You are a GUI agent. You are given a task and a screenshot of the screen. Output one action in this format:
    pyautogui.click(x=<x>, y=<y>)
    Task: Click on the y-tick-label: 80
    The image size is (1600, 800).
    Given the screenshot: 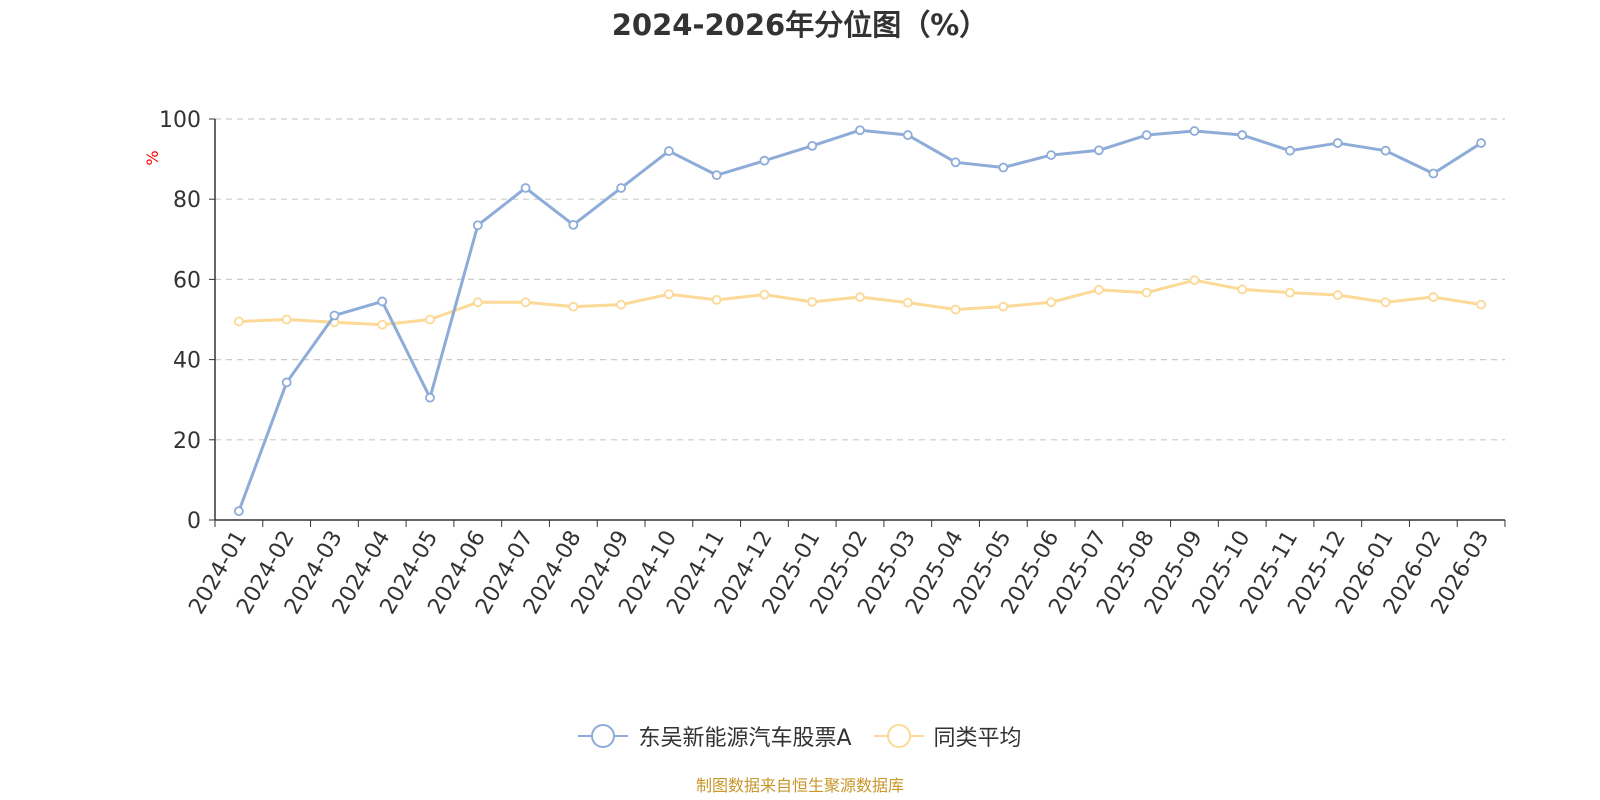 What is the action you would take?
    pyautogui.click(x=187, y=200)
    